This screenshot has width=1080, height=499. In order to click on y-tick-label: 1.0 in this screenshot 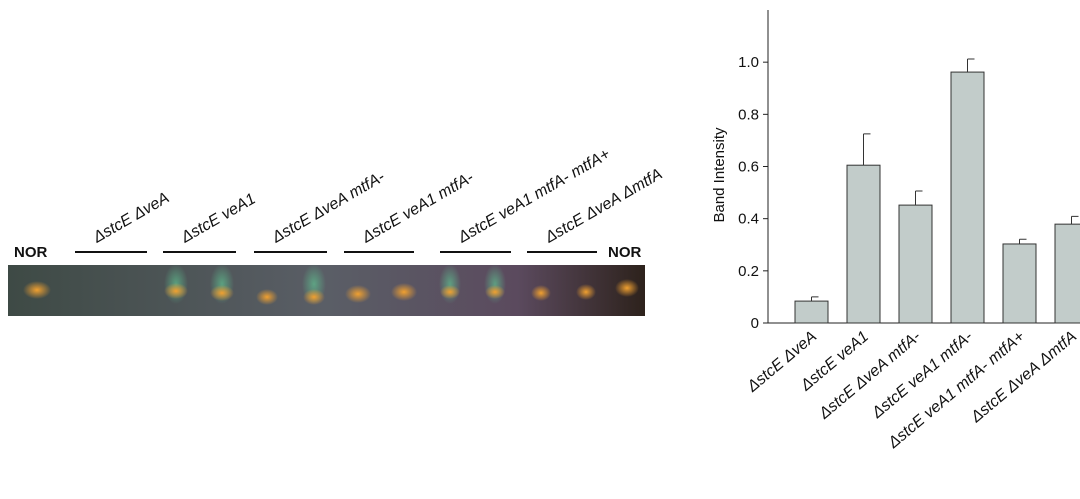, I will do `click(748, 62)`.